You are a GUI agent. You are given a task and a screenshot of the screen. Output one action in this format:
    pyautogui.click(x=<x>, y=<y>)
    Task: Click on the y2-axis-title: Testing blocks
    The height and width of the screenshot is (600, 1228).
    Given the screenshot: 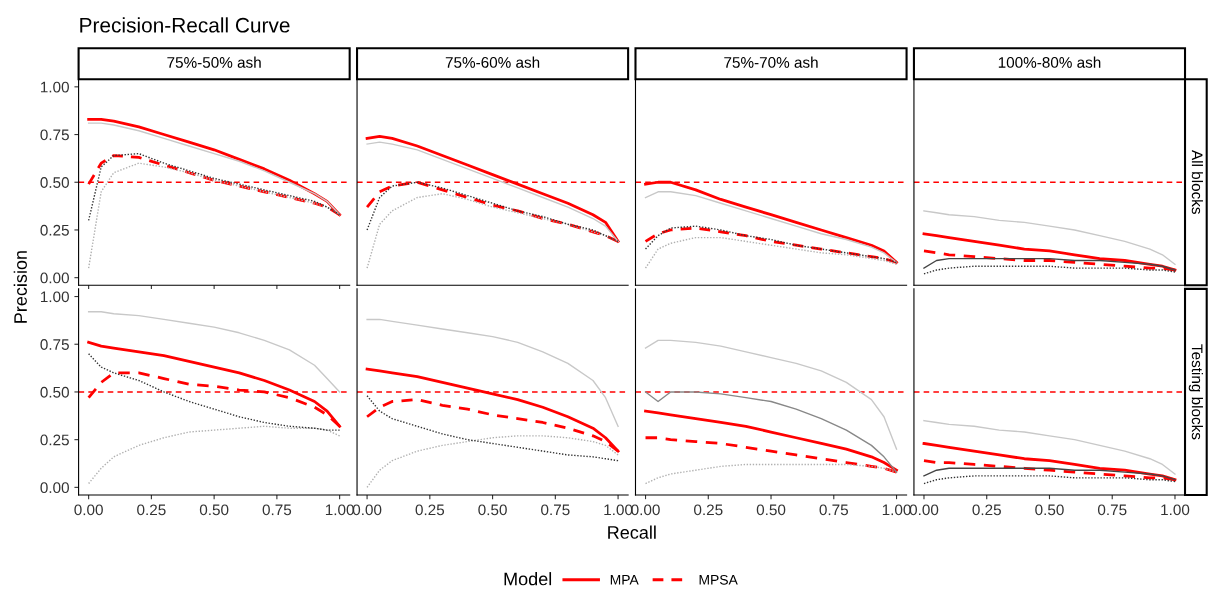 What is the action you would take?
    pyautogui.click(x=1195, y=392)
    